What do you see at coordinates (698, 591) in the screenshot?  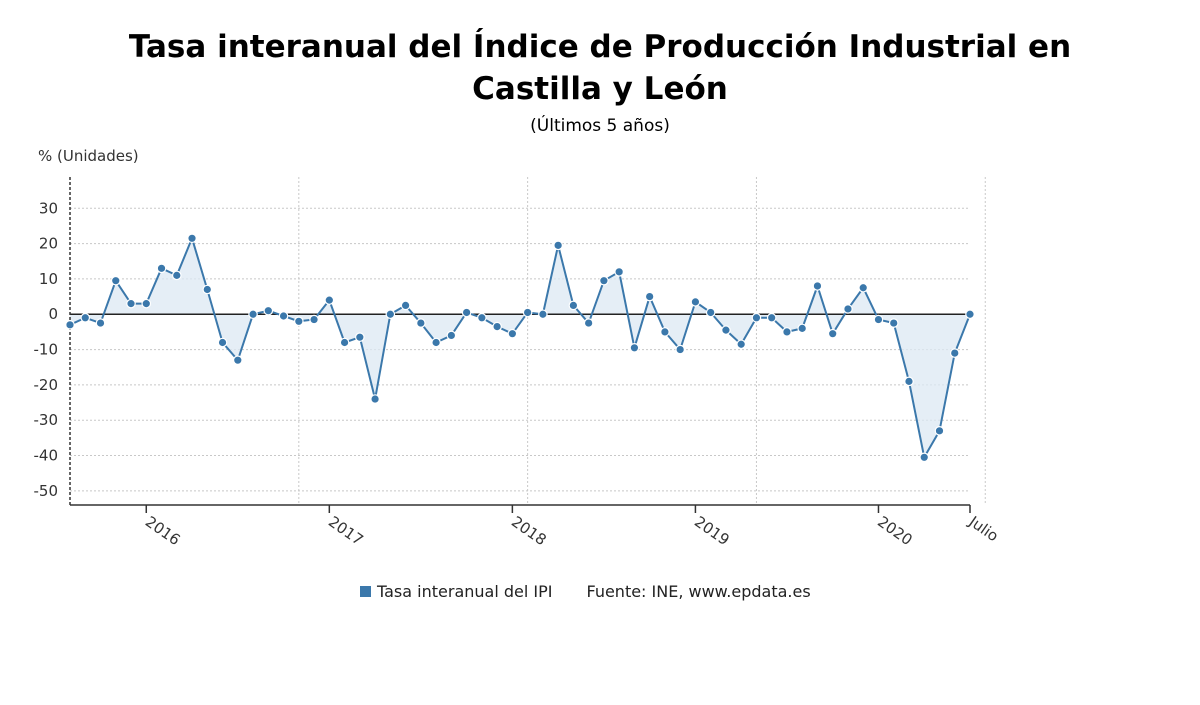 I see `source-note: Fuente: INE, www.epdata.es` at bounding box center [698, 591].